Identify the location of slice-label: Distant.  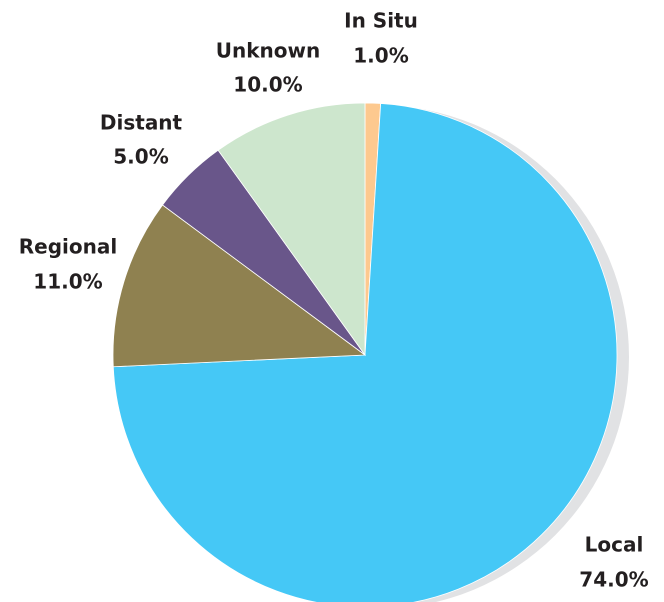
(141, 123).